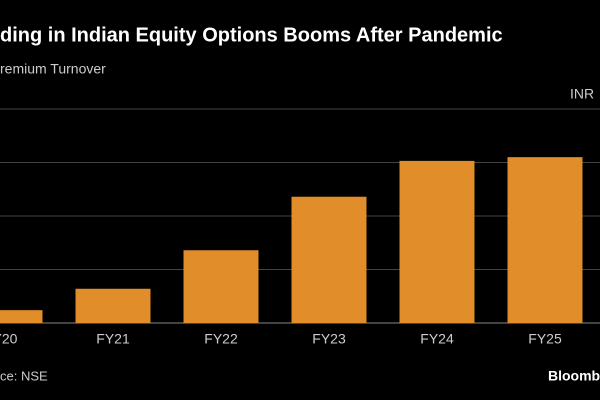  I want to click on x-tick-label: FY21, so click(113, 339).